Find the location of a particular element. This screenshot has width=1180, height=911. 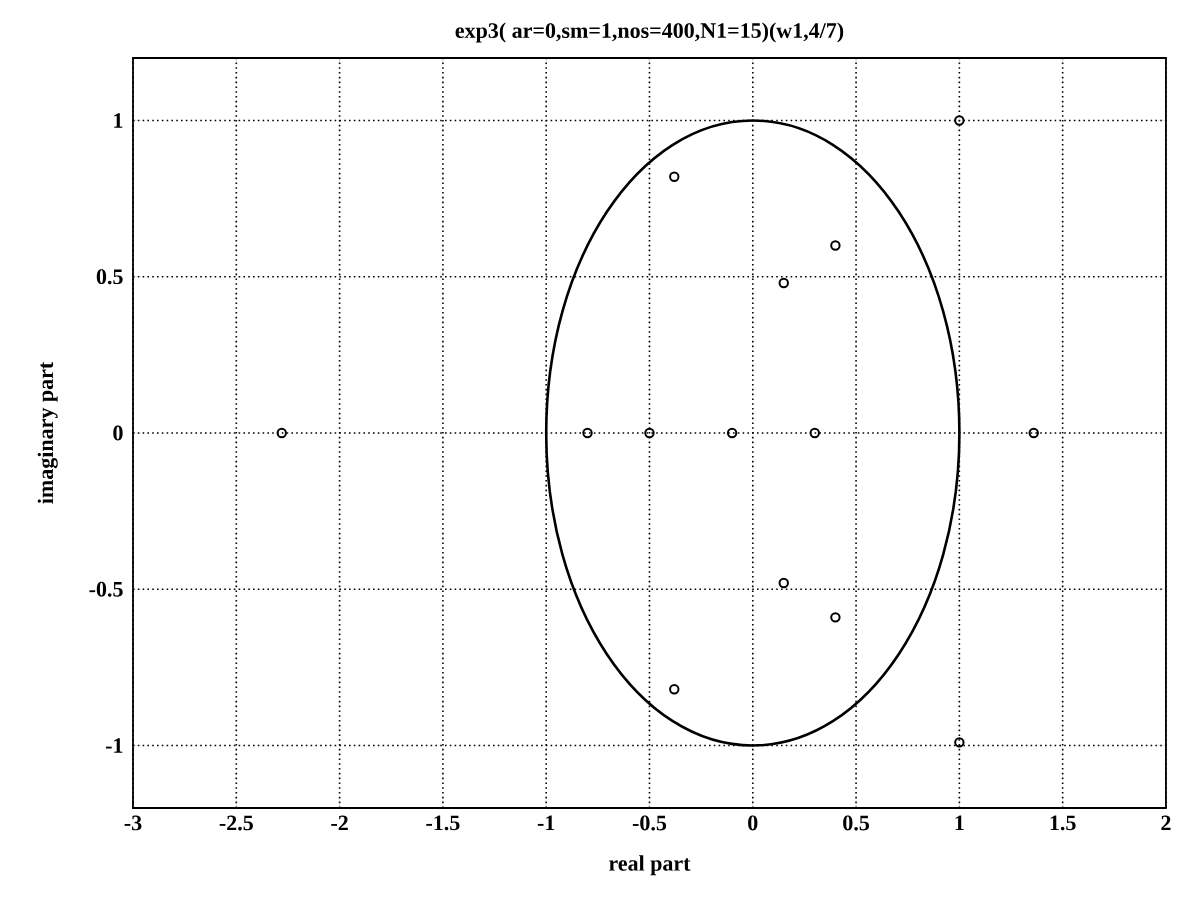

x-tick-label: -1.5 is located at coordinates (443, 823).